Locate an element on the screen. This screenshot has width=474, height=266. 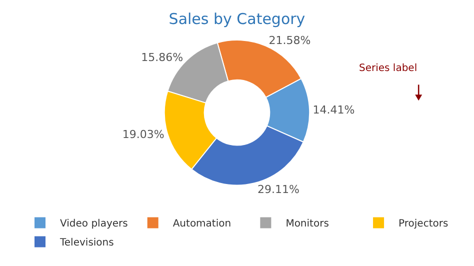
legend-label: Televisions is located at coordinates (86, 243).